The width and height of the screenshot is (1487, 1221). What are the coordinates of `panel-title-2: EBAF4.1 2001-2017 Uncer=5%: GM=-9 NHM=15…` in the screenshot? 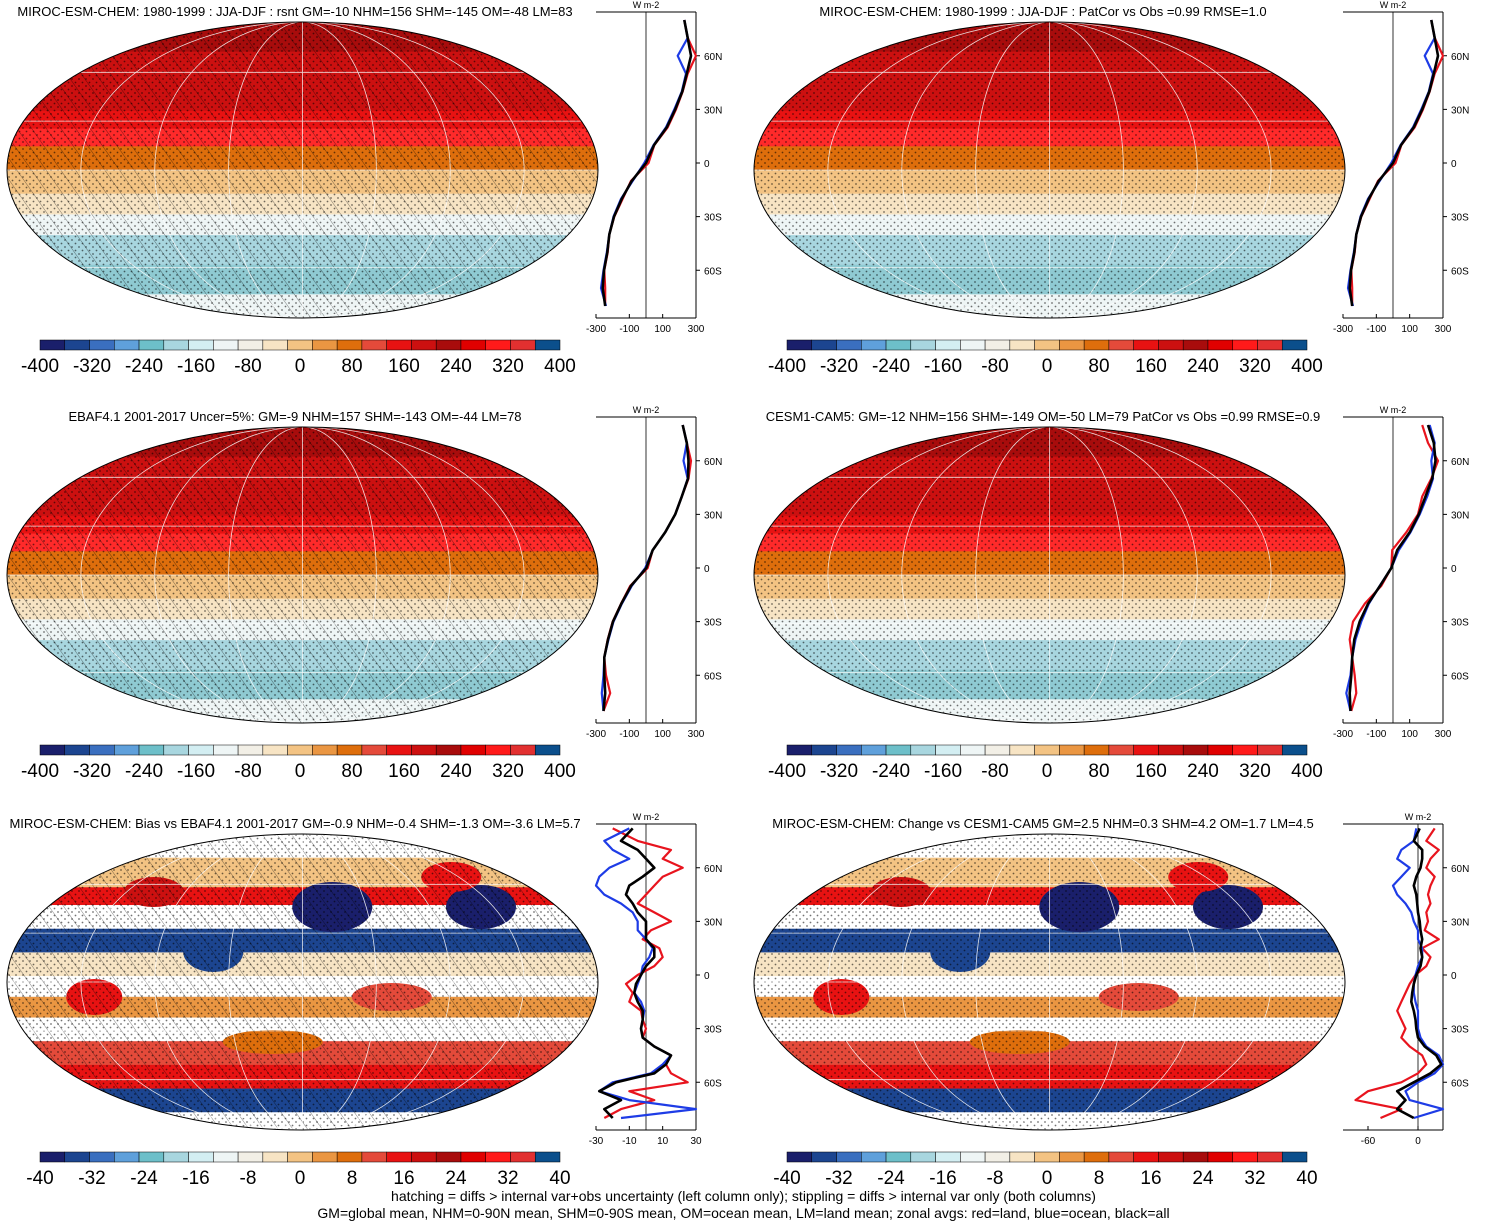 It's located at (294, 416).